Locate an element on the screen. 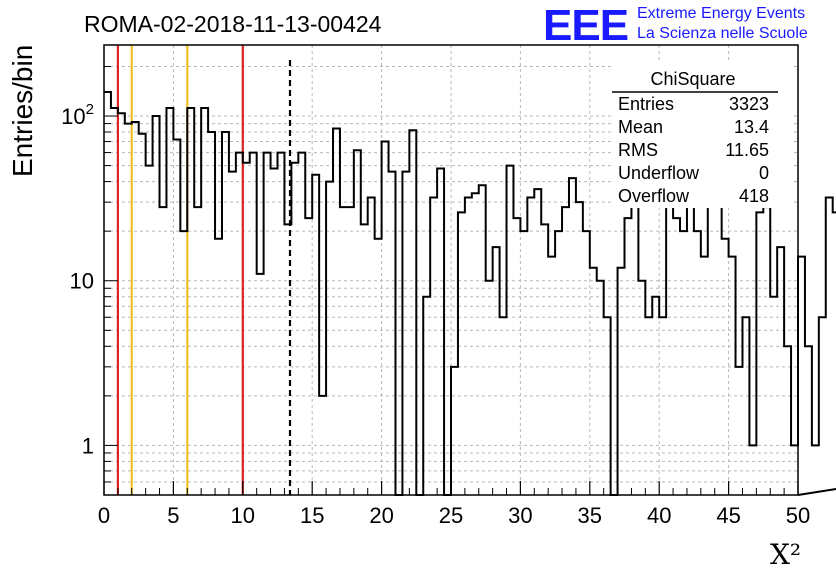 This screenshot has width=836, height=572. x-tick-label: 20 is located at coordinates (381, 515).